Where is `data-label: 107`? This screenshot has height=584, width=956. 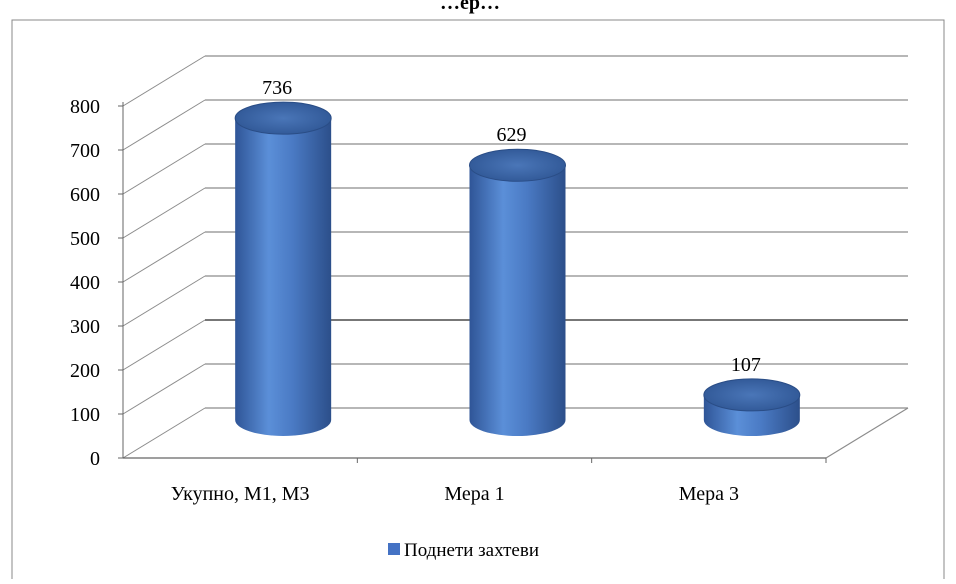 data-label: 107 is located at coordinates (746, 365).